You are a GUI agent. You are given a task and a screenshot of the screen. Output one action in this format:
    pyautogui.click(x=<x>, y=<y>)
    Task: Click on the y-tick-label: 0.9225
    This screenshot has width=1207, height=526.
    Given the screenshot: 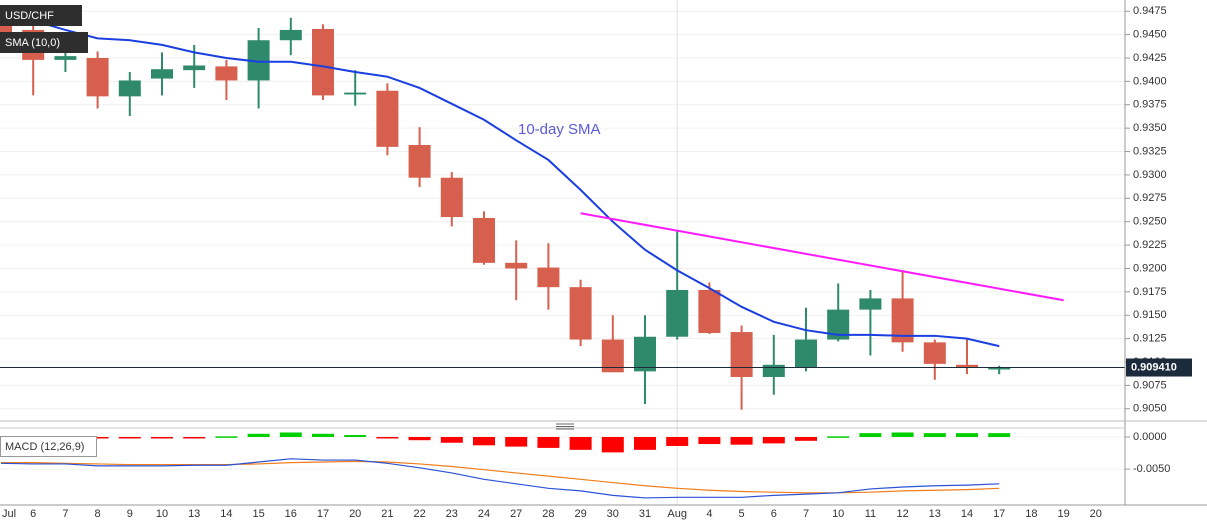 What is the action you would take?
    pyautogui.click(x=1150, y=245)
    